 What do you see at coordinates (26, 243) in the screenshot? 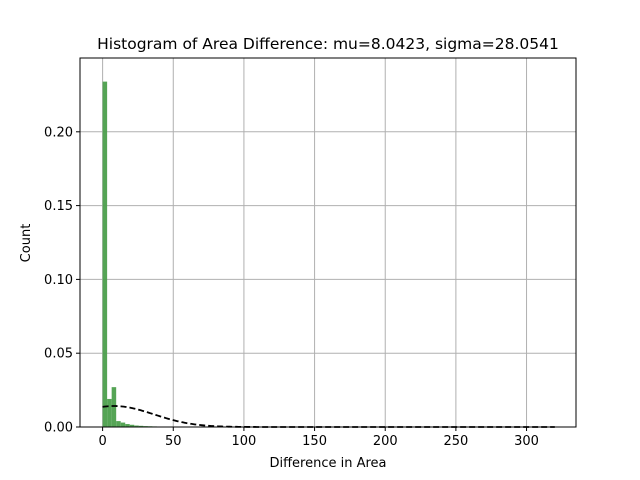
I see `y-axis-label: Count` at bounding box center [26, 243].